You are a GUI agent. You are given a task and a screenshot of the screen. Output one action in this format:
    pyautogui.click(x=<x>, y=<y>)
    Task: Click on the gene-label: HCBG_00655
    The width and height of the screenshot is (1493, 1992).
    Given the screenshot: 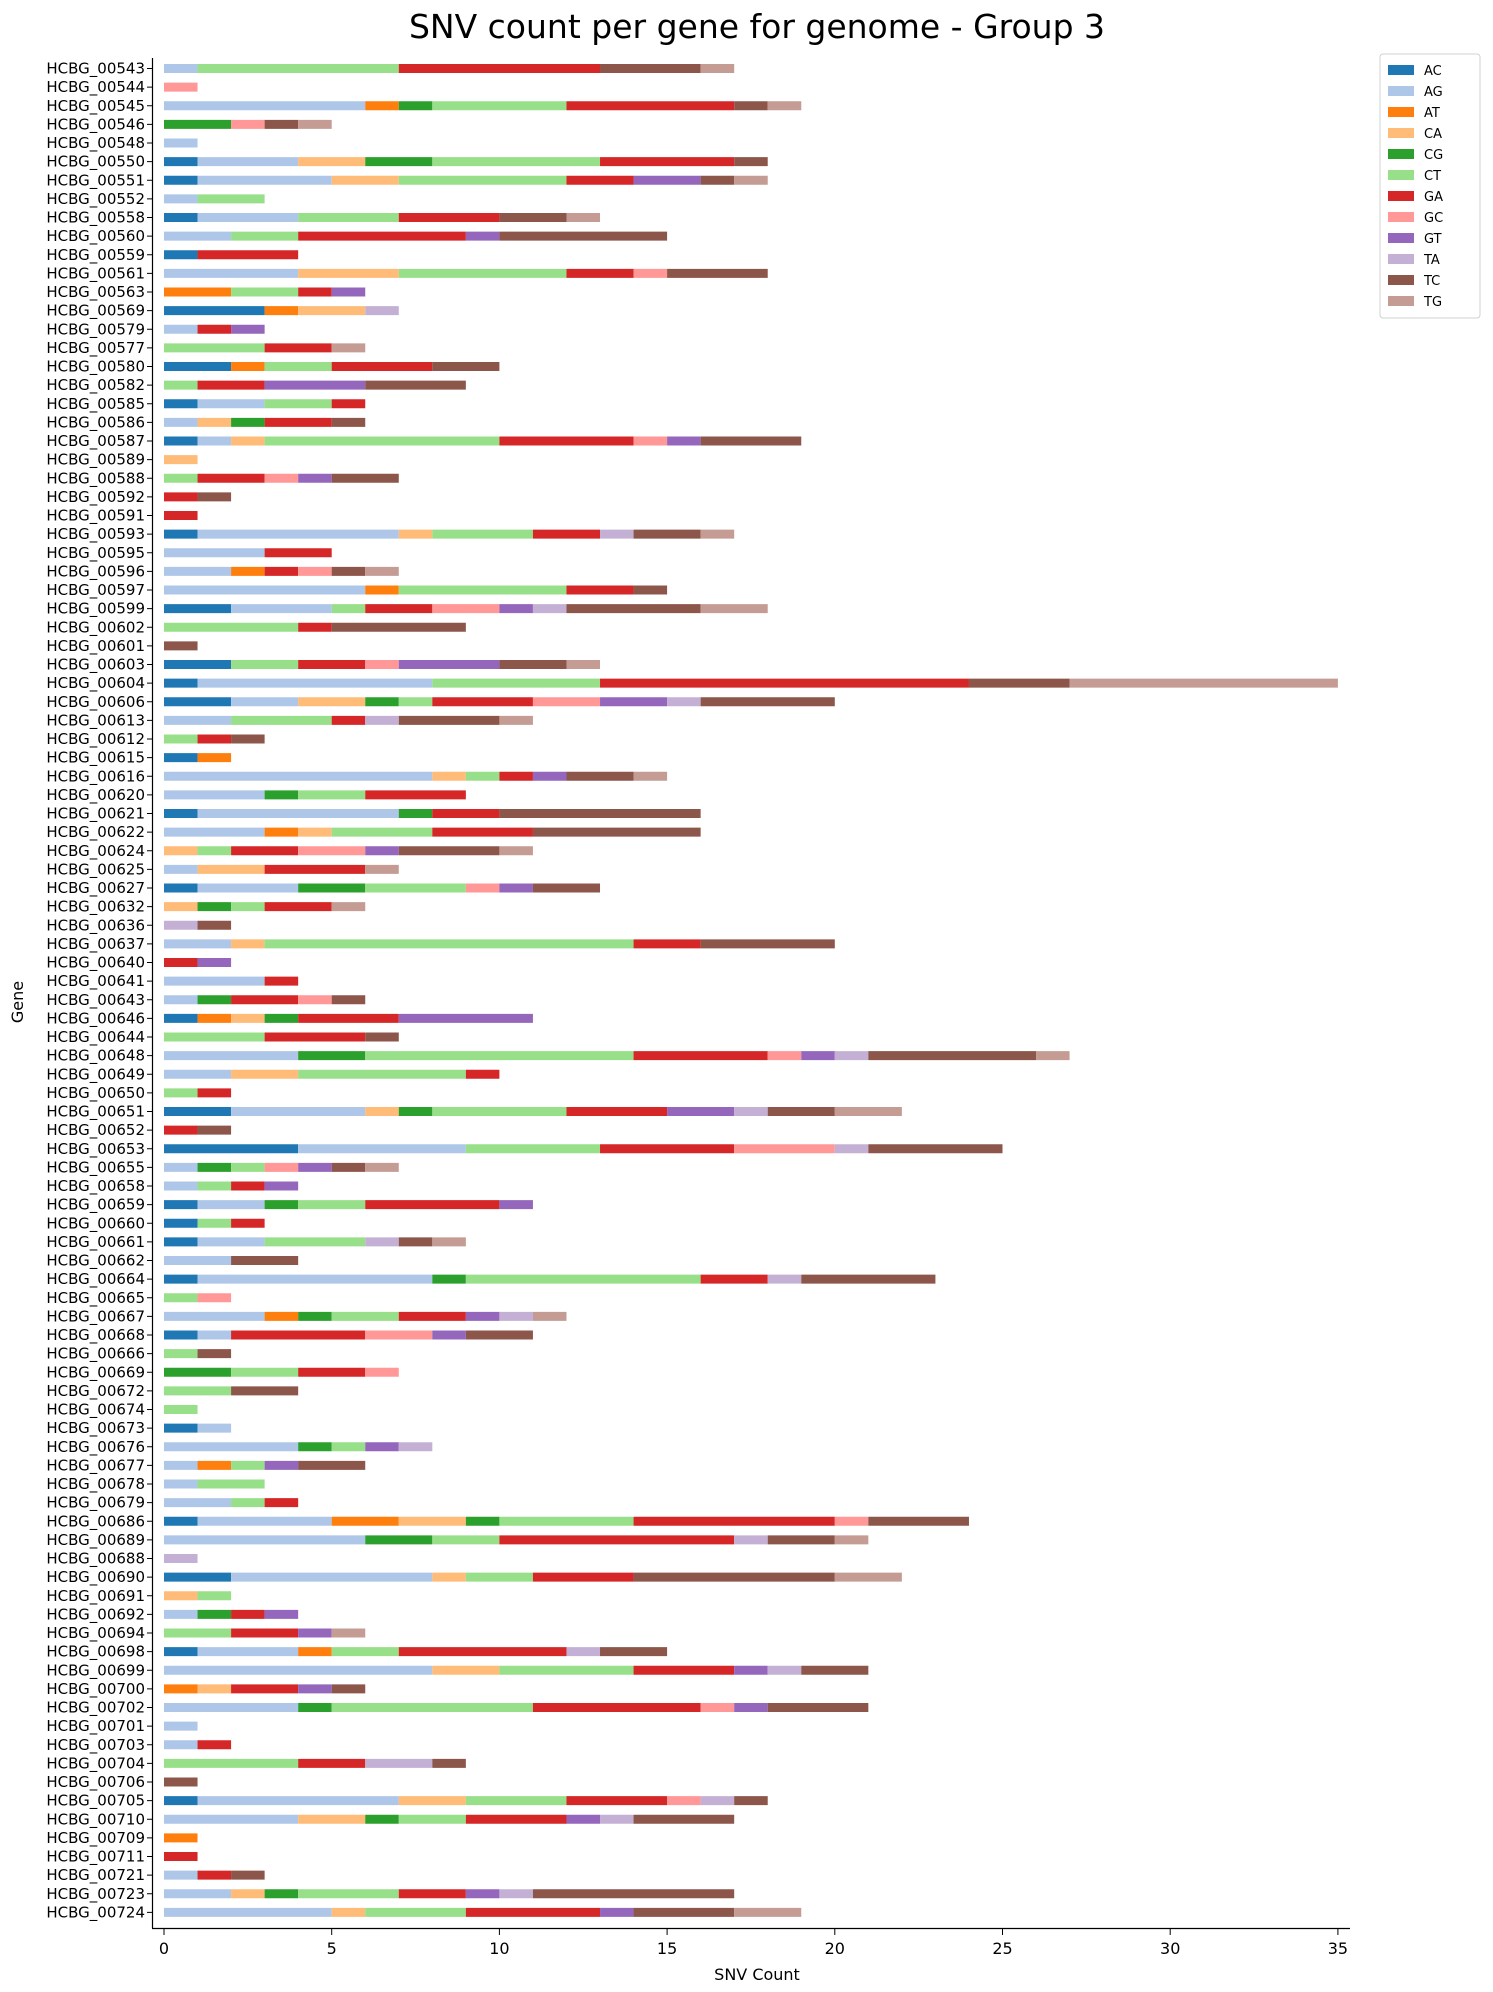 What is the action you would take?
    pyautogui.click(x=95, y=1167)
    